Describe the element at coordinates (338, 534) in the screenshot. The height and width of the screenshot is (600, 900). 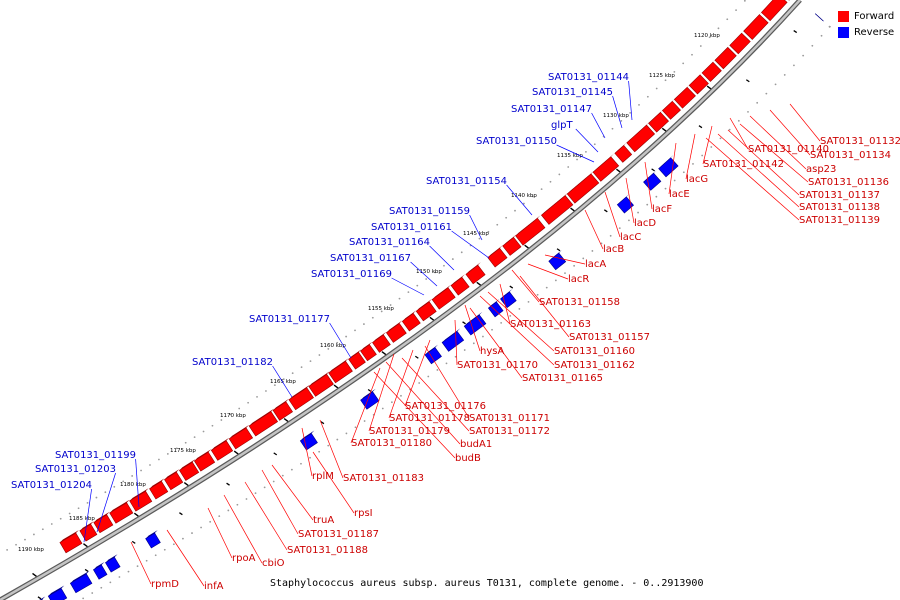
I see `forward-gene-label: SAT0131_01187` at that location.